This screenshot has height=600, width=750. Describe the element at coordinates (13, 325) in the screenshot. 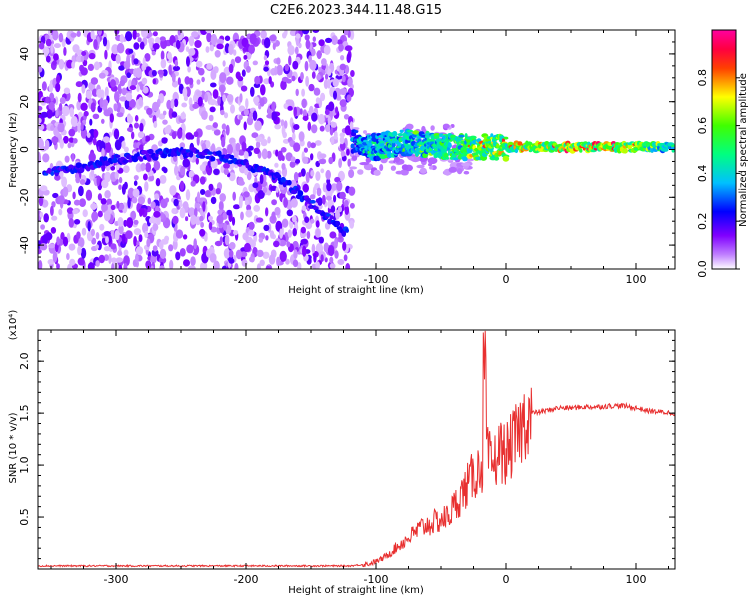

I see `snr-y-scale-note: (x10⁴)` at that location.